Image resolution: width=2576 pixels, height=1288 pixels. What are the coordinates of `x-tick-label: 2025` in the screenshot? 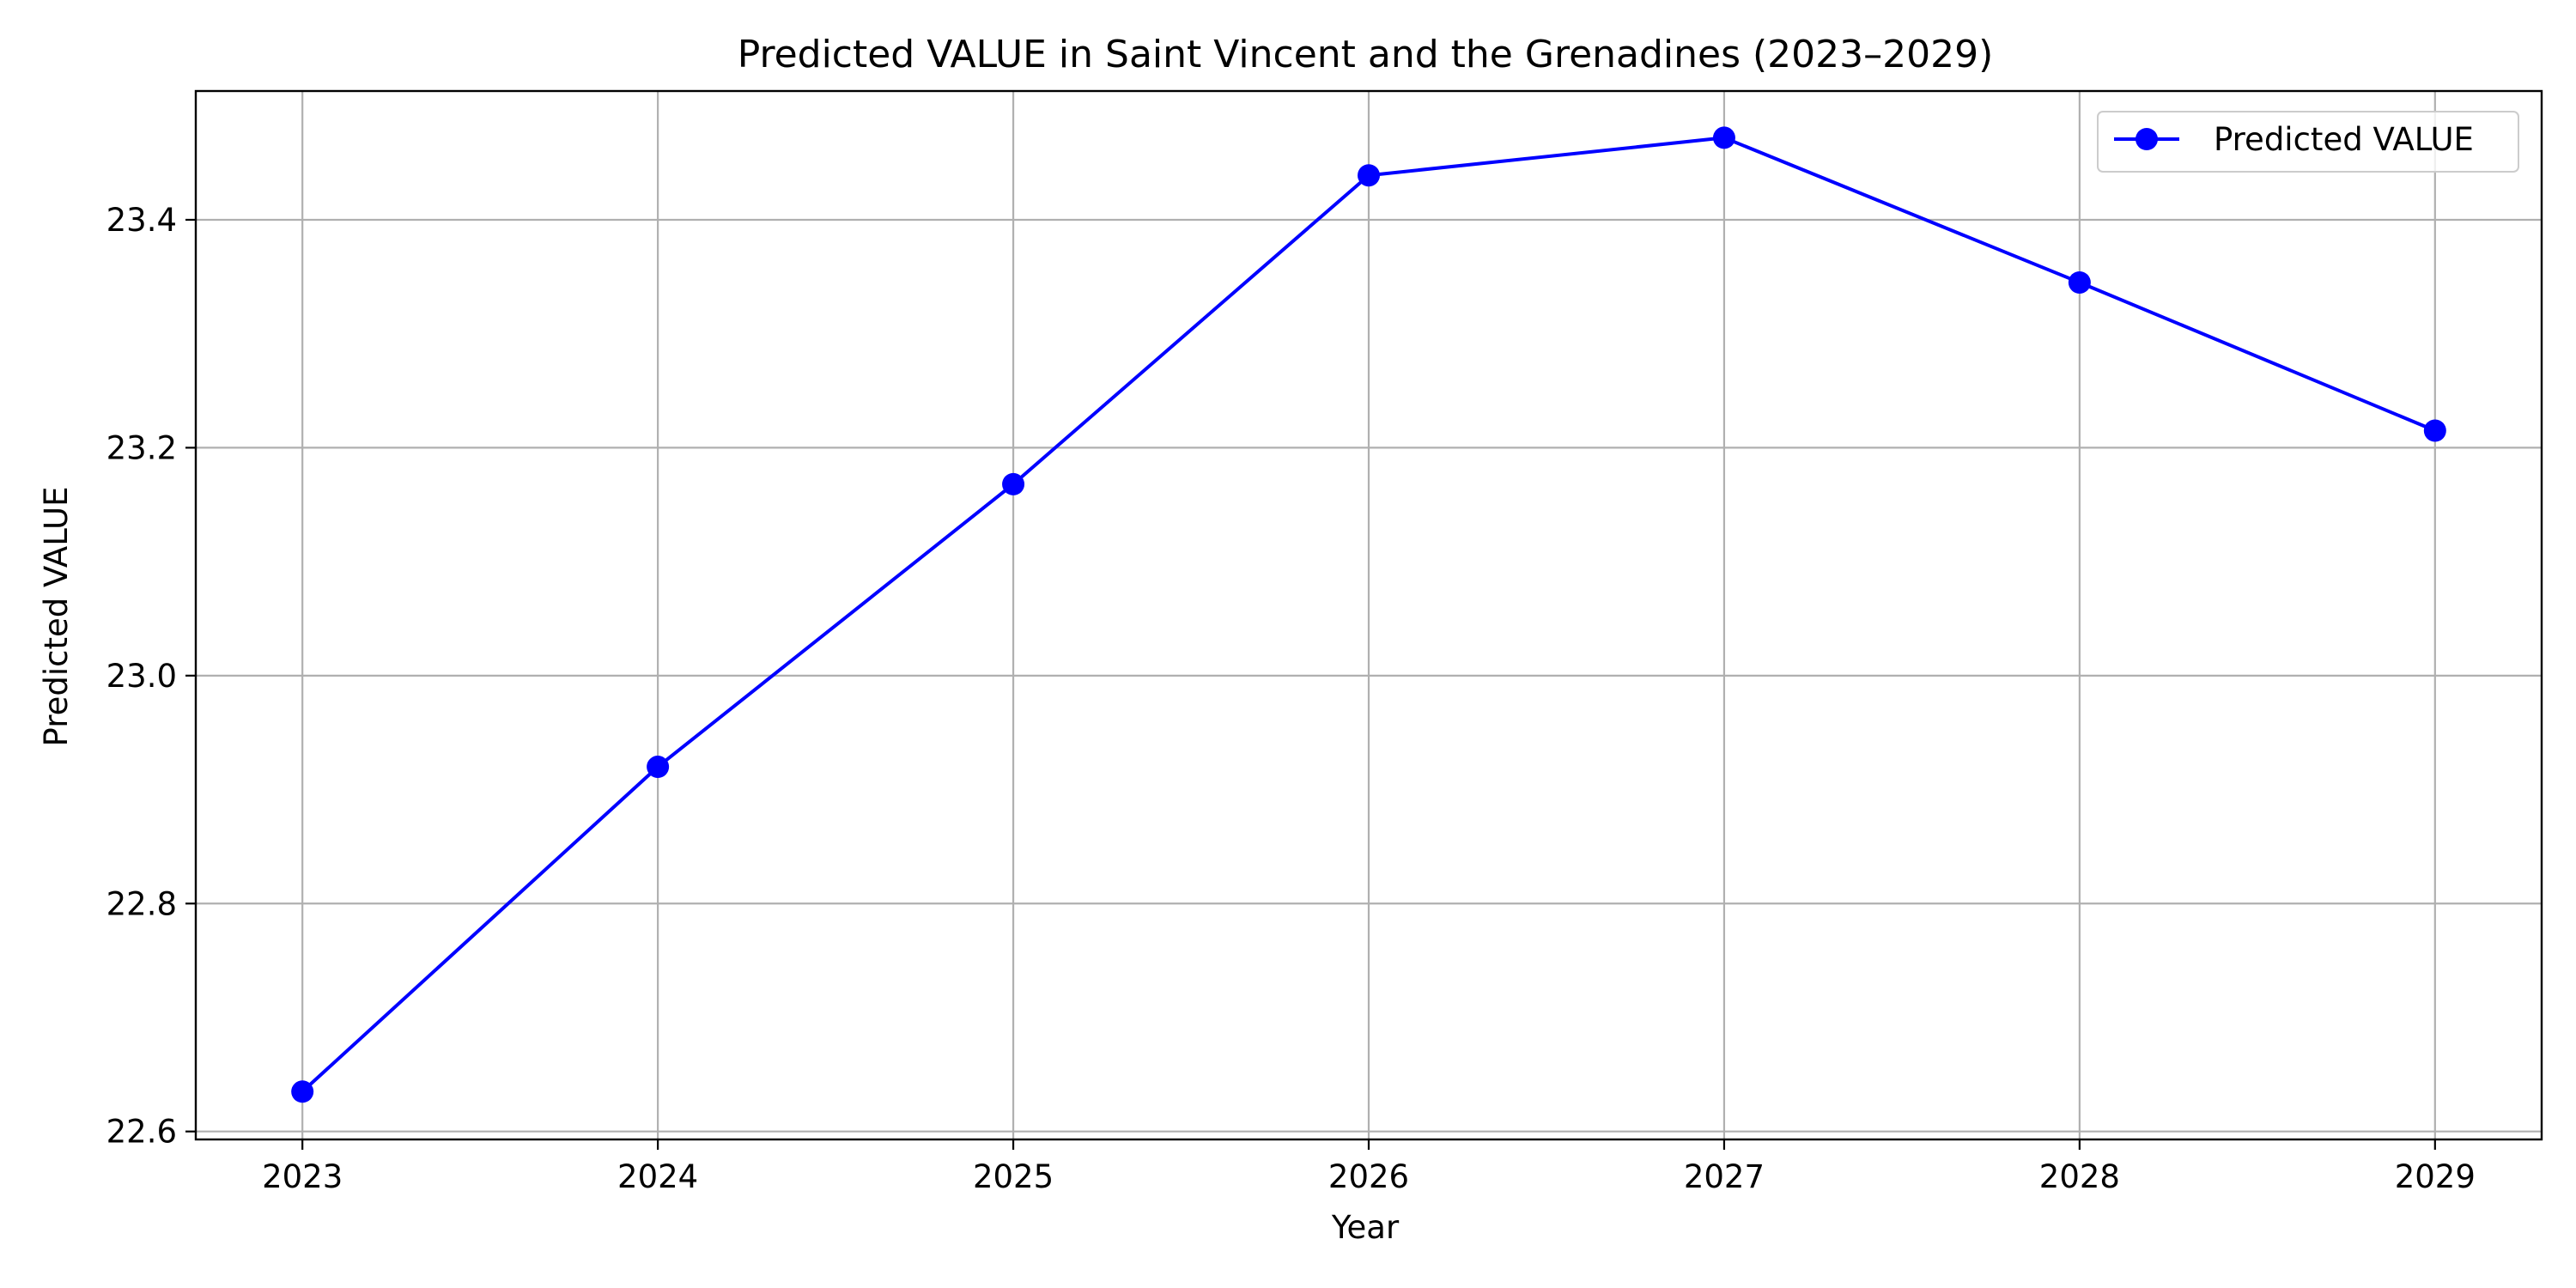 It's located at (1013, 1177).